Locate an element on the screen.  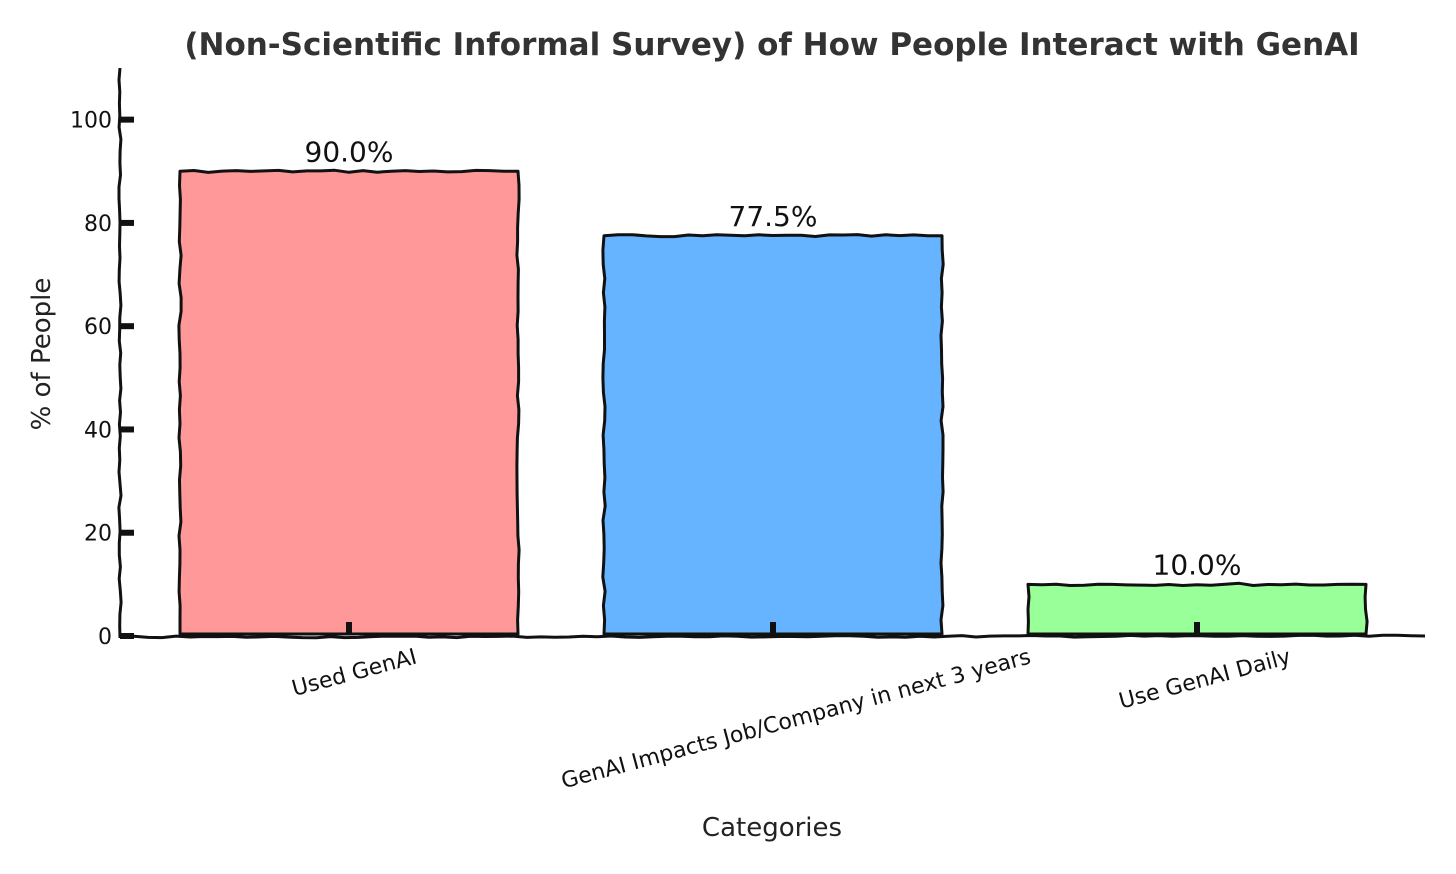
y-tick-label: 100 is located at coordinates (91, 121).